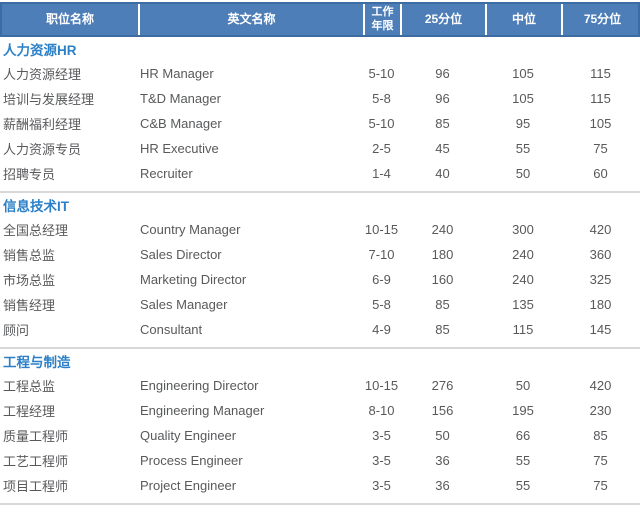 This screenshot has height=512, width=640. Describe the element at coordinates (29, 280) in the screenshot. I see `cell-position-cn: 市场总监` at that location.